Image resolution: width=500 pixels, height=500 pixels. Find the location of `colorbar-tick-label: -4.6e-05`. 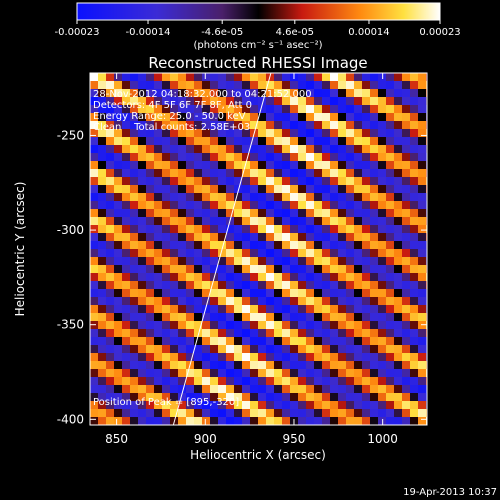

colorbar-tick-label: -4.6e-05 is located at coordinates (222, 32).